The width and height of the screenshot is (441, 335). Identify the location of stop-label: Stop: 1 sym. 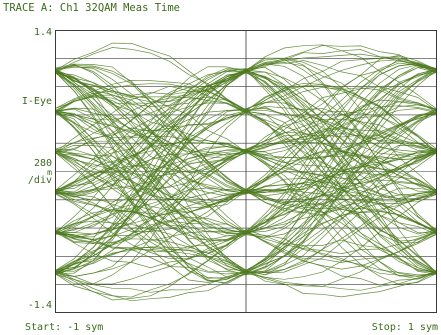
(404, 327).